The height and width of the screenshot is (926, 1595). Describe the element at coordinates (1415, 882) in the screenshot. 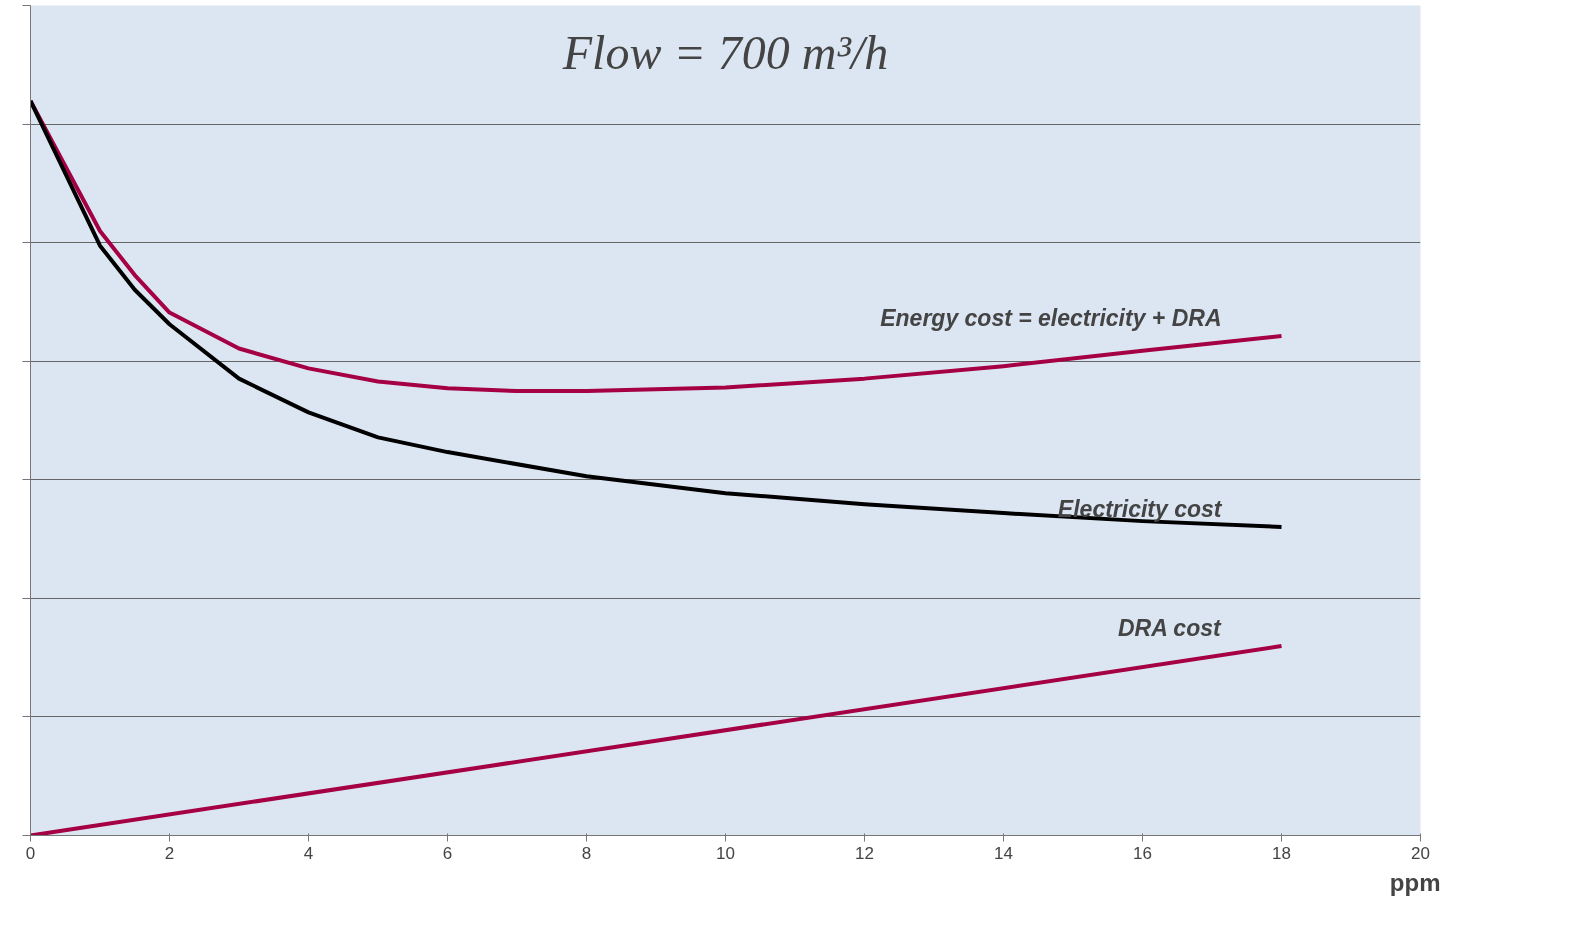

I see `x-axis-title: ppm` at that location.